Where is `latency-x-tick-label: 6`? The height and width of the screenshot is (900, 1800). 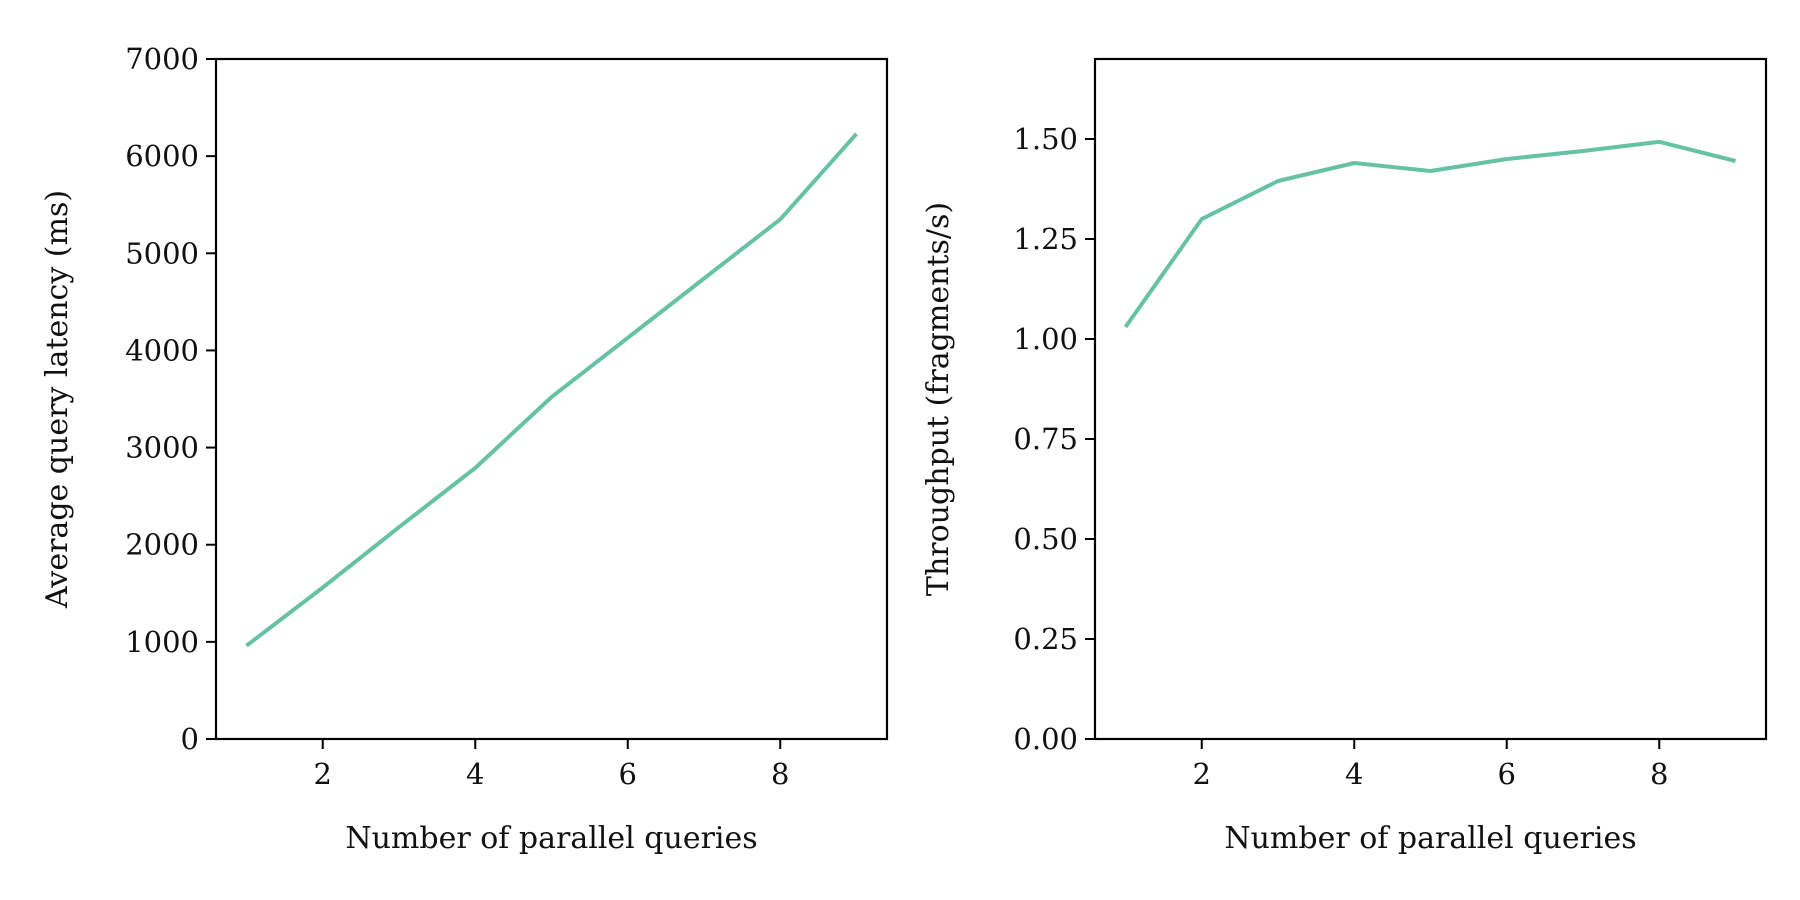
latency-x-tick-label: 6 is located at coordinates (628, 774).